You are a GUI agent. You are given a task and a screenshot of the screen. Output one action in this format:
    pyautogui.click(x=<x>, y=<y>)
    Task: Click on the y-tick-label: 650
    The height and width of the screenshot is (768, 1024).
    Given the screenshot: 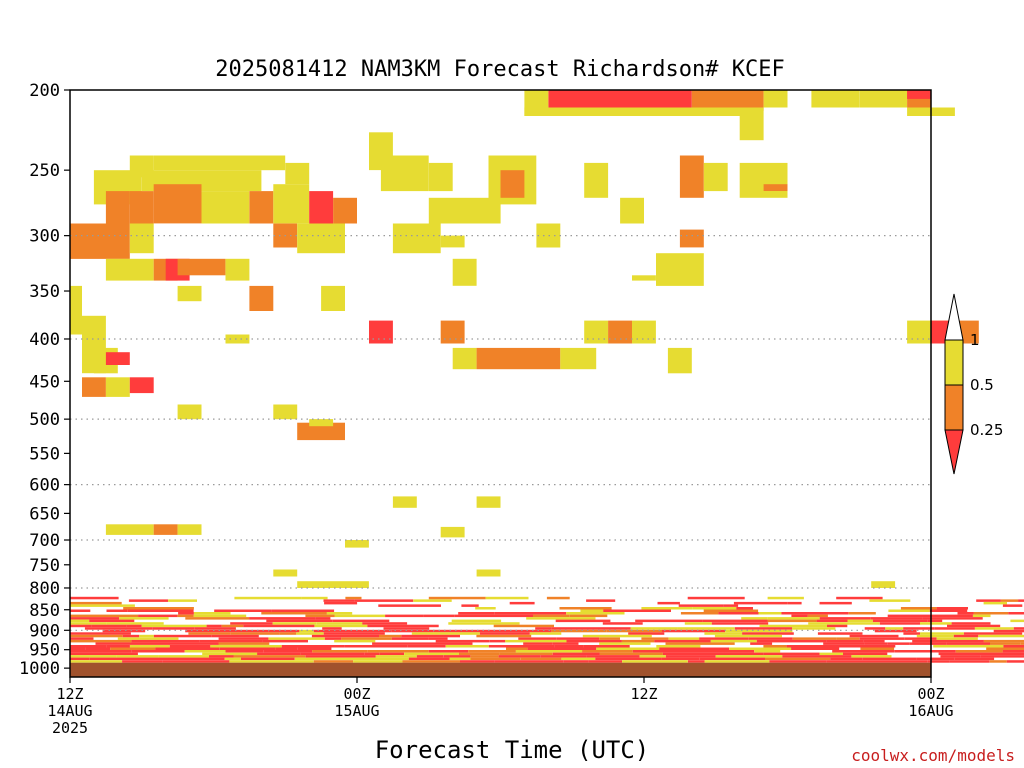 What is the action you would take?
    pyautogui.click(x=44, y=514)
    